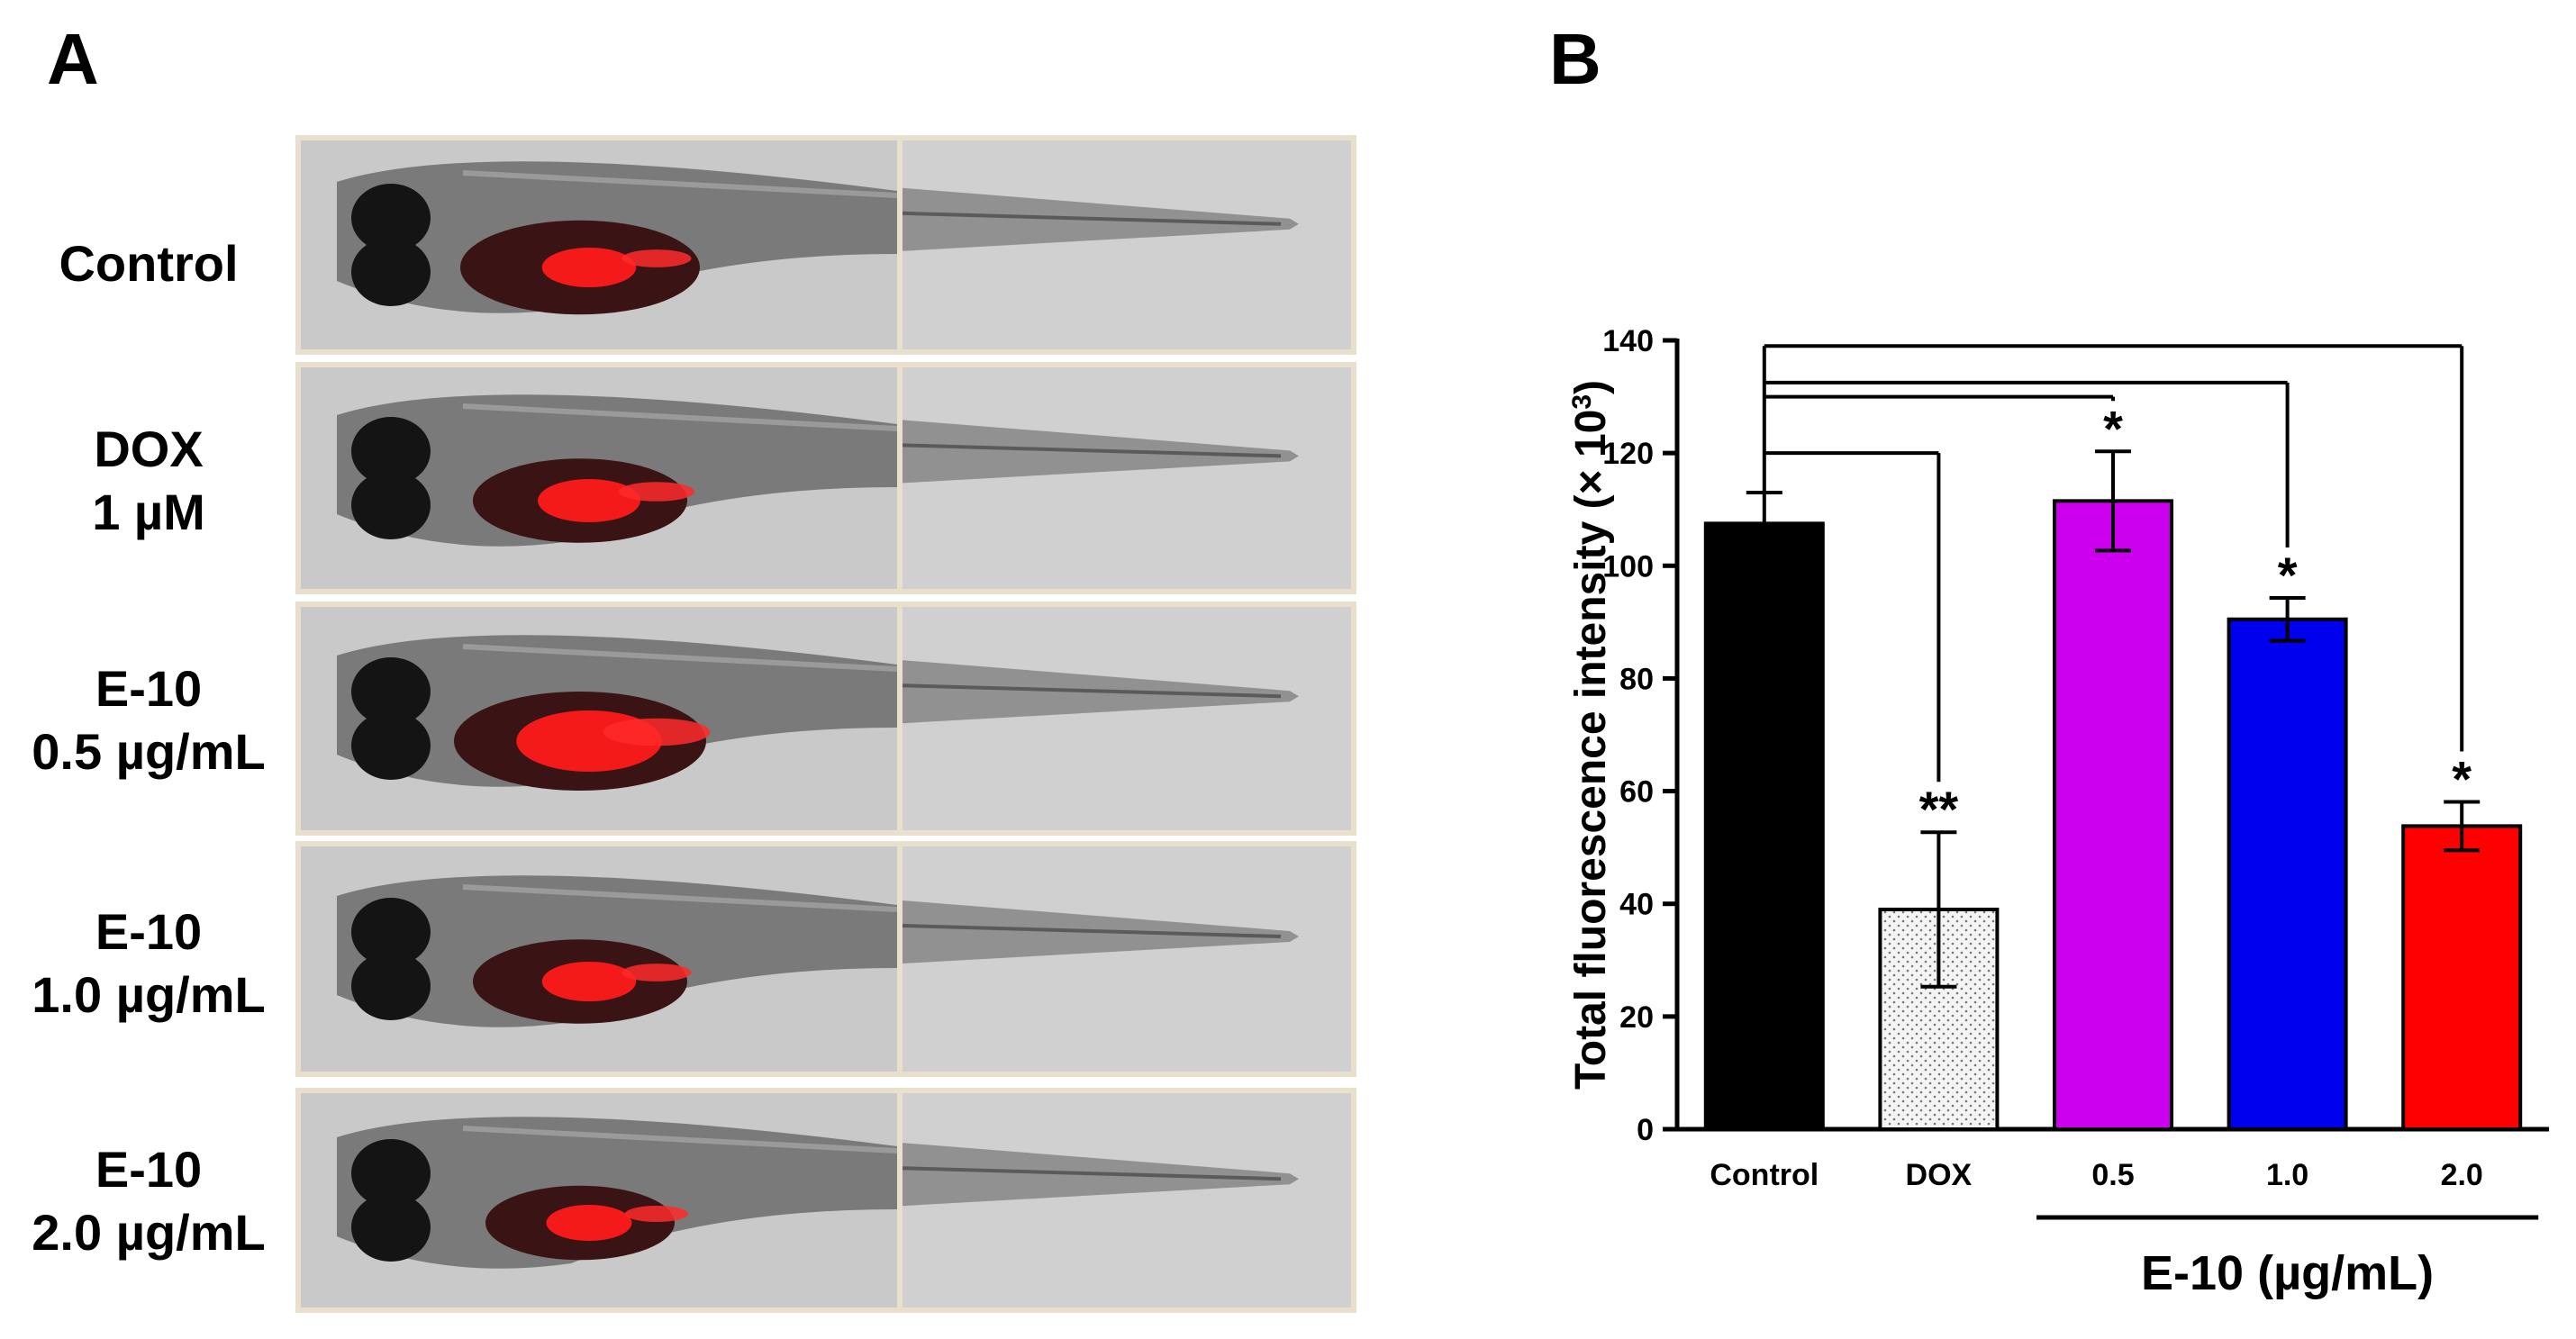 The height and width of the screenshot is (1339, 2576). I want to click on x-tick-label: 1.0, so click(2287, 1175).